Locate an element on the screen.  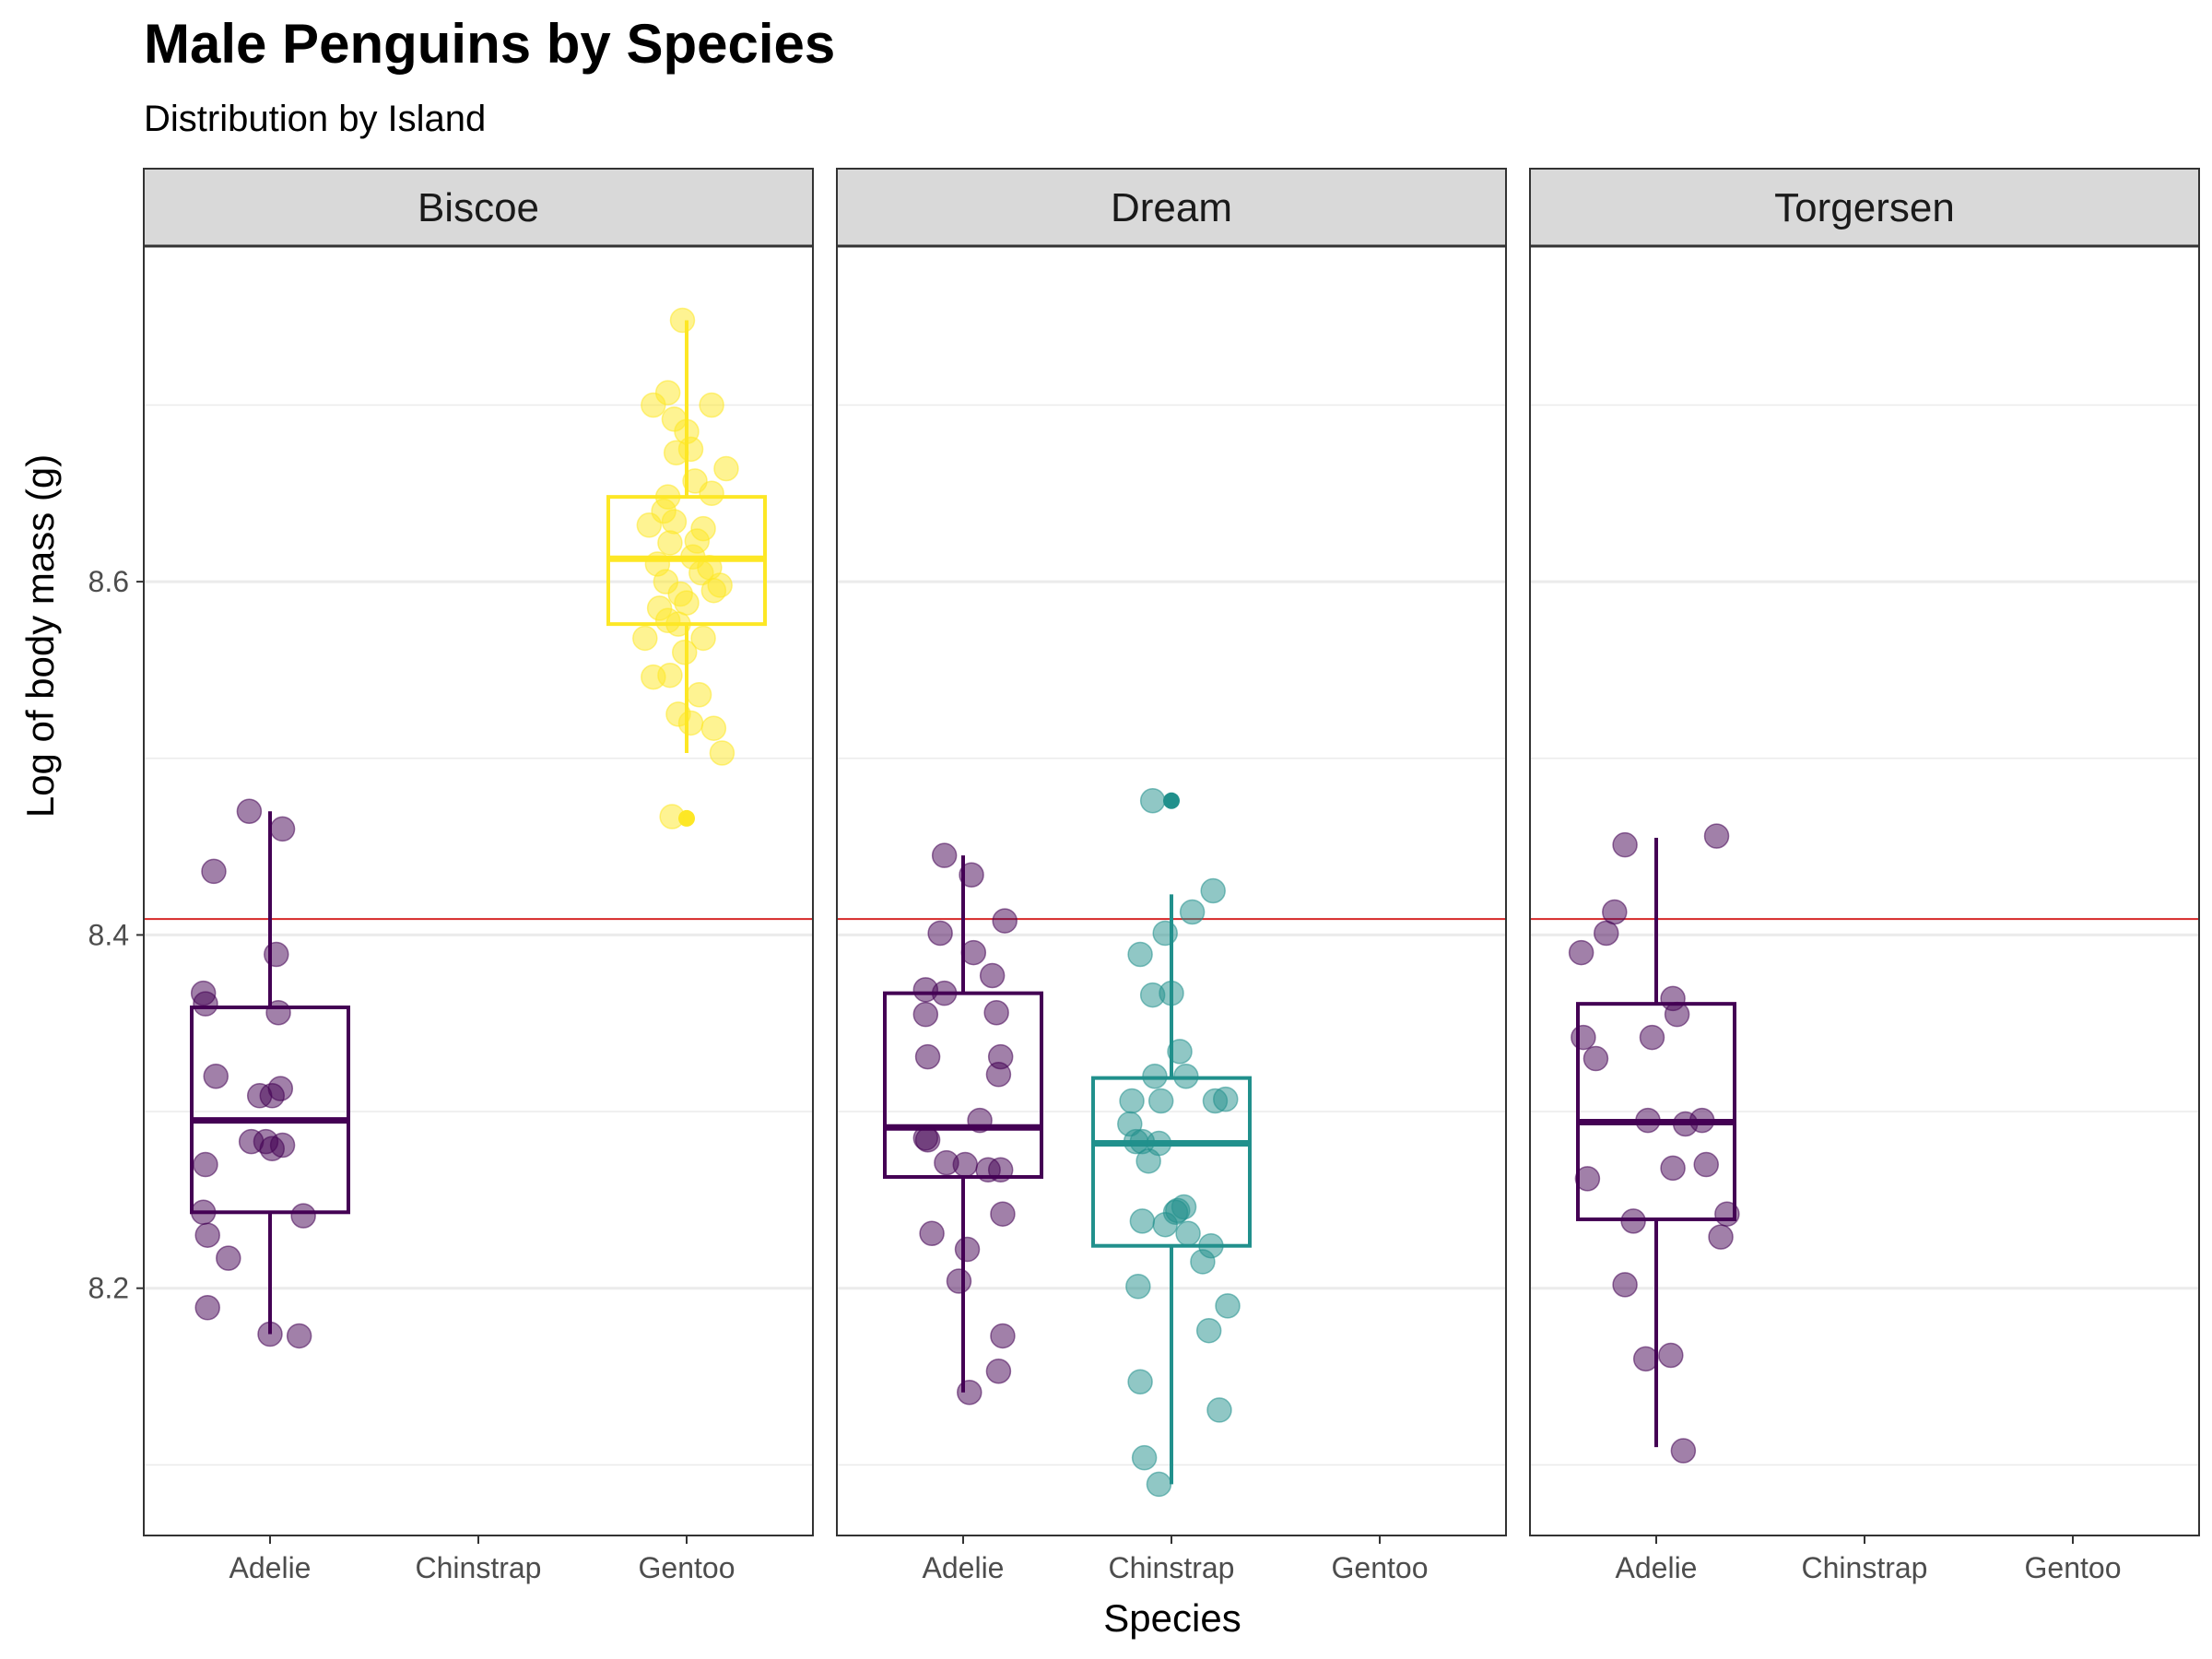
group-chinstrap is located at coordinates (1171, 1143).